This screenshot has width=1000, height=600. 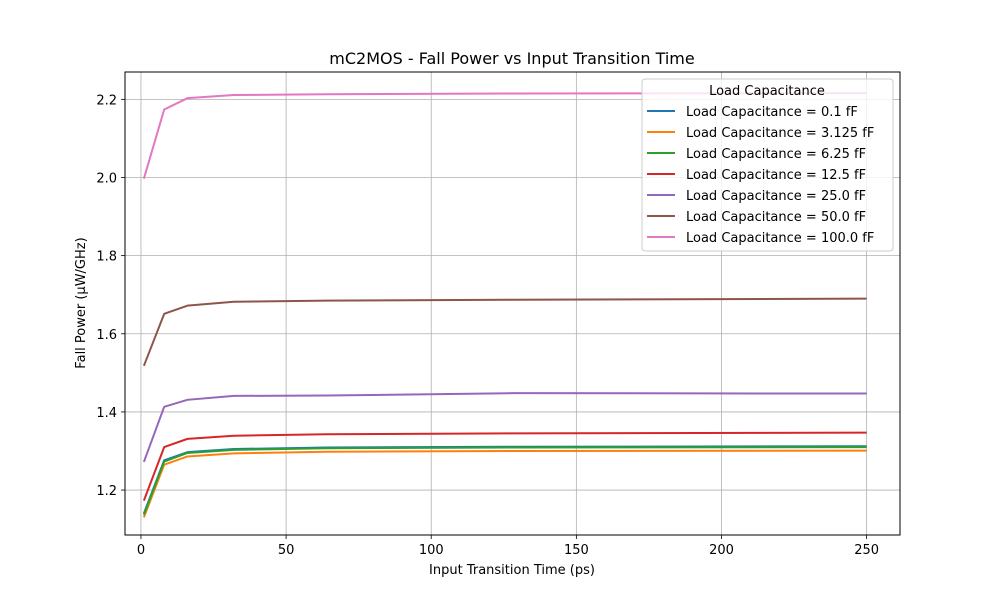 What do you see at coordinates (106, 100) in the screenshot?
I see `y-tick-label: 2.2` at bounding box center [106, 100].